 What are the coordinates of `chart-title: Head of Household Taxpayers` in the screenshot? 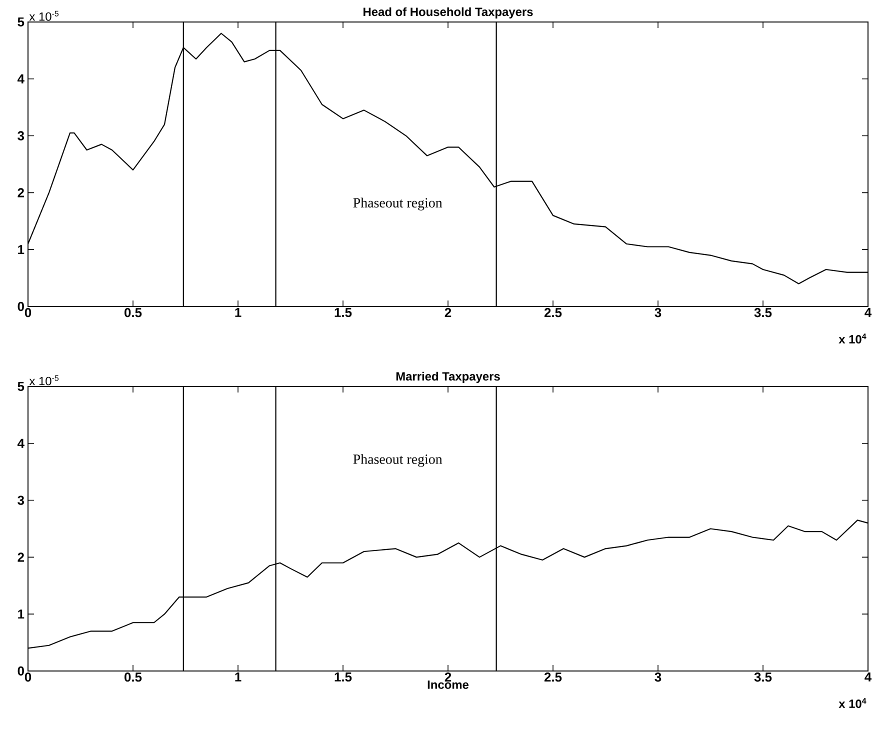 It's located at (448, 12).